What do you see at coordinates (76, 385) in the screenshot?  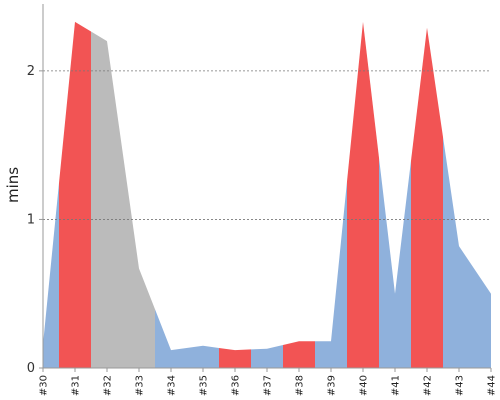 I see `x-tick-label: #31` at bounding box center [76, 385].